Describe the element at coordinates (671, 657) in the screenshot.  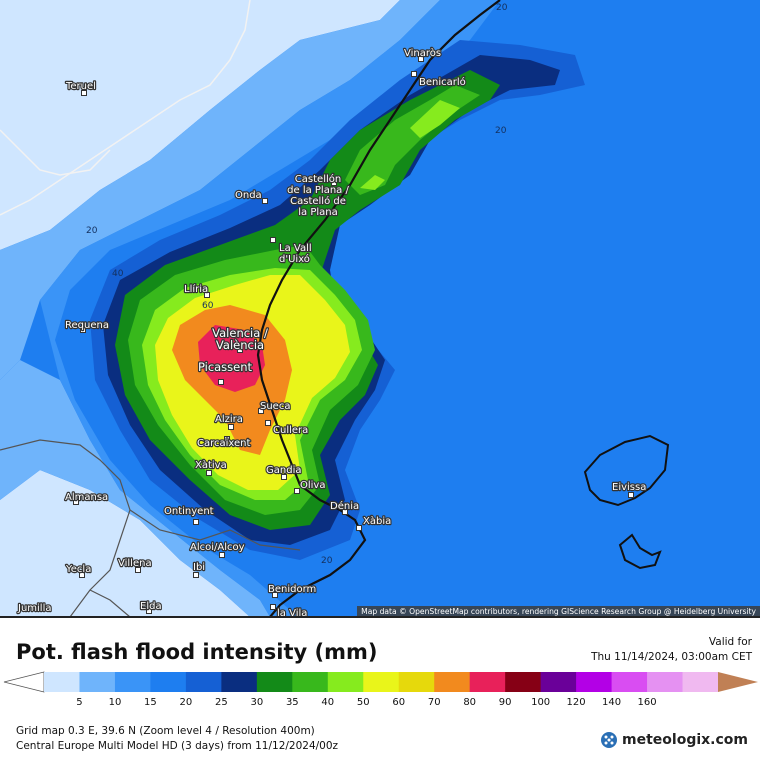
I see `valid-datetime: Thu 11/14/2024, 03:00am CET` at that location.